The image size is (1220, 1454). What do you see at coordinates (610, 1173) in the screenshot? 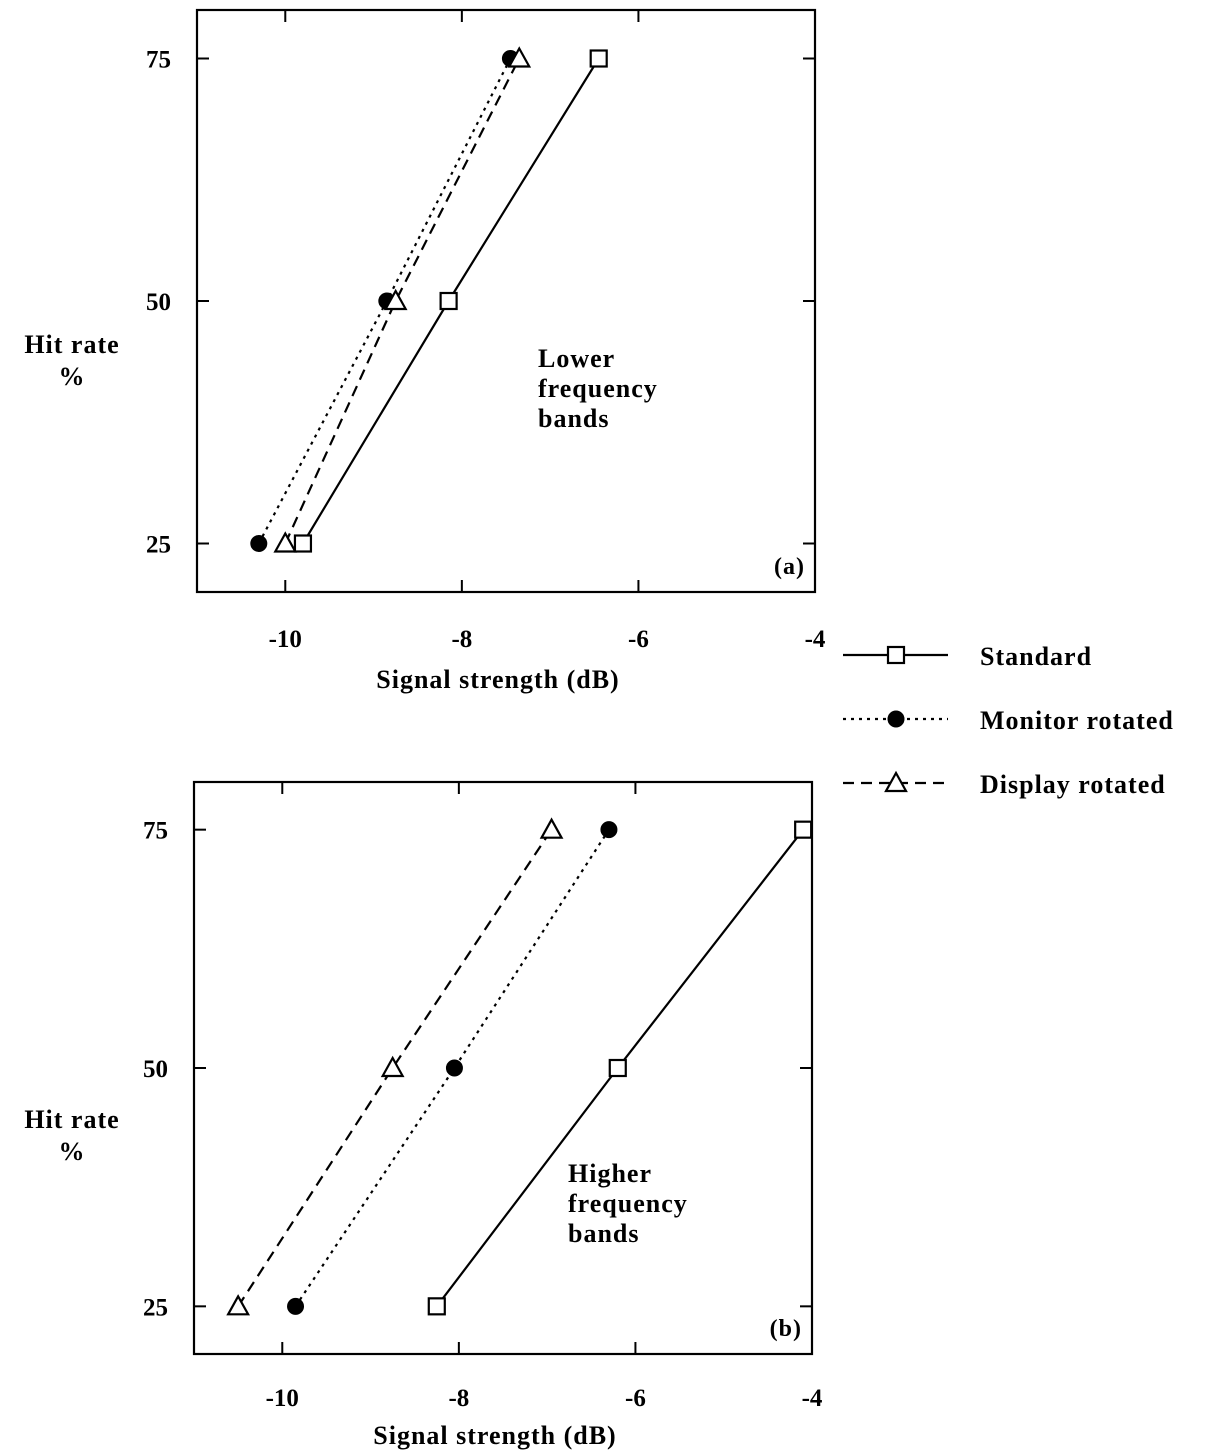
I see `panel-annotation-line: Higher` at bounding box center [610, 1173].